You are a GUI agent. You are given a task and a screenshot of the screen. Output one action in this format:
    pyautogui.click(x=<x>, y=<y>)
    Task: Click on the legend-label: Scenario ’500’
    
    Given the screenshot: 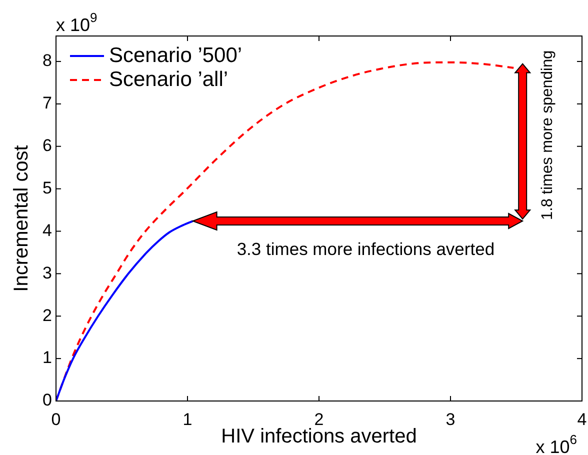 What is the action you would take?
    pyautogui.click(x=175, y=55)
    